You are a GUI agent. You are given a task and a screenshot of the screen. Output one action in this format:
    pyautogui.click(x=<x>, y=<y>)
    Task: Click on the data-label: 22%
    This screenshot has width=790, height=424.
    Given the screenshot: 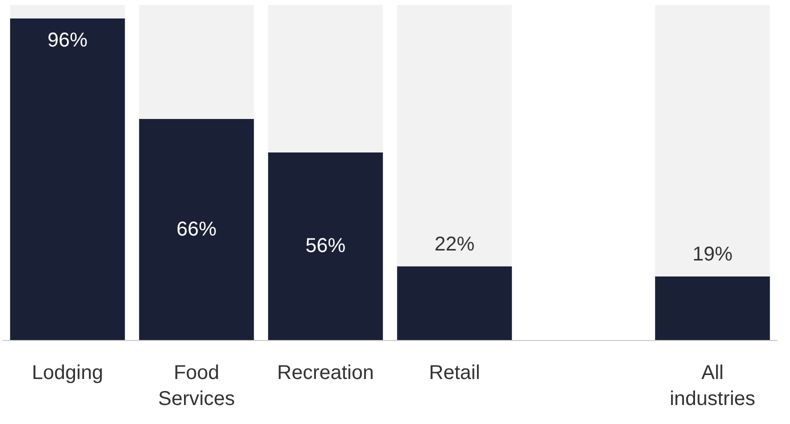 What is the action you would take?
    pyautogui.click(x=454, y=244)
    